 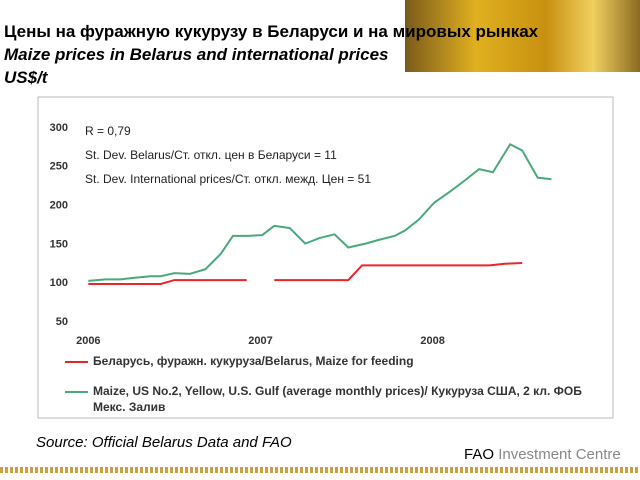 I want to click on unit: US$/t, so click(x=26, y=77).